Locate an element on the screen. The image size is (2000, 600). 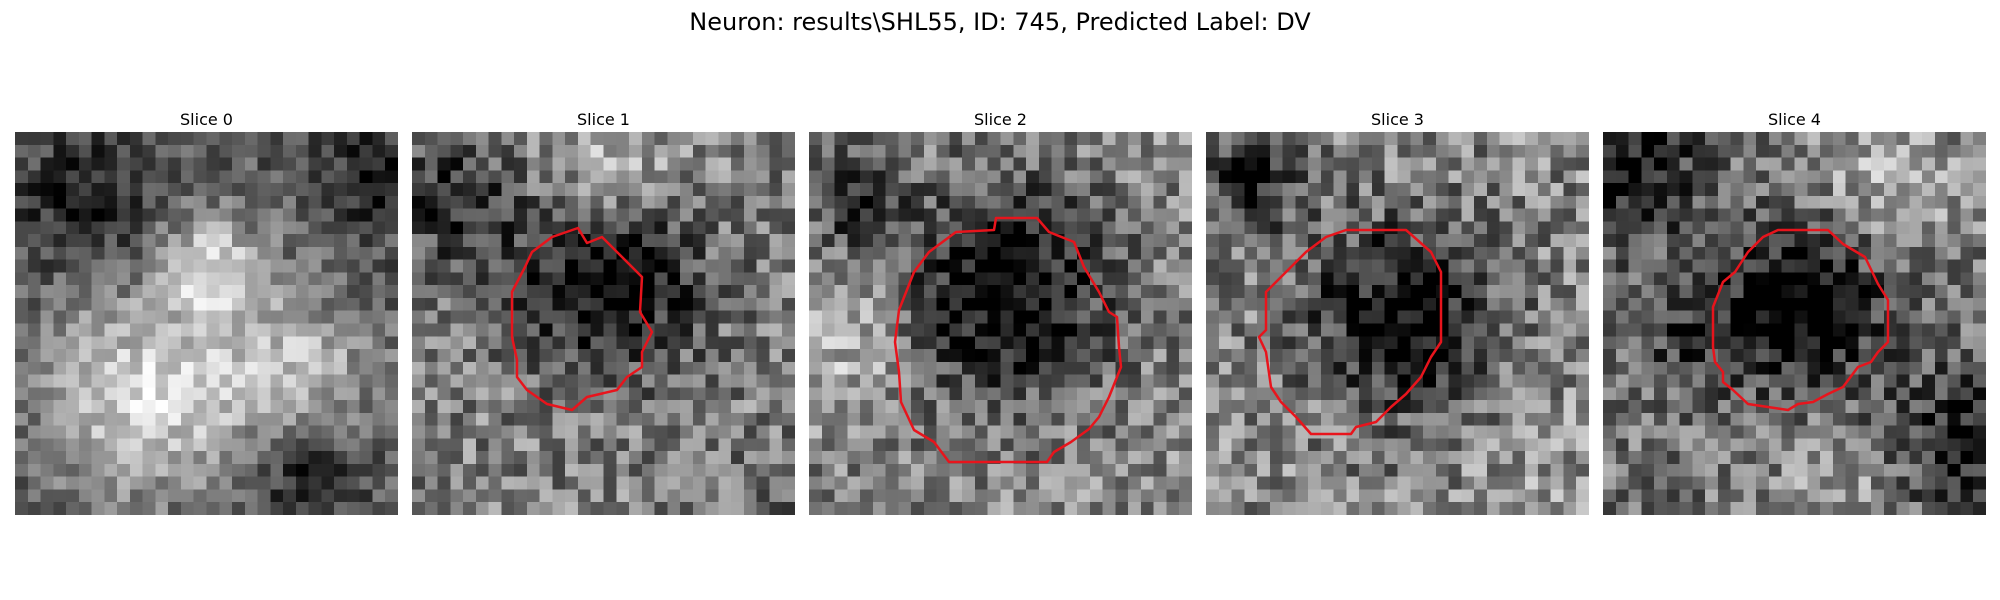
slice-panel-4: Slice 4 is located at coordinates (1794, 311).